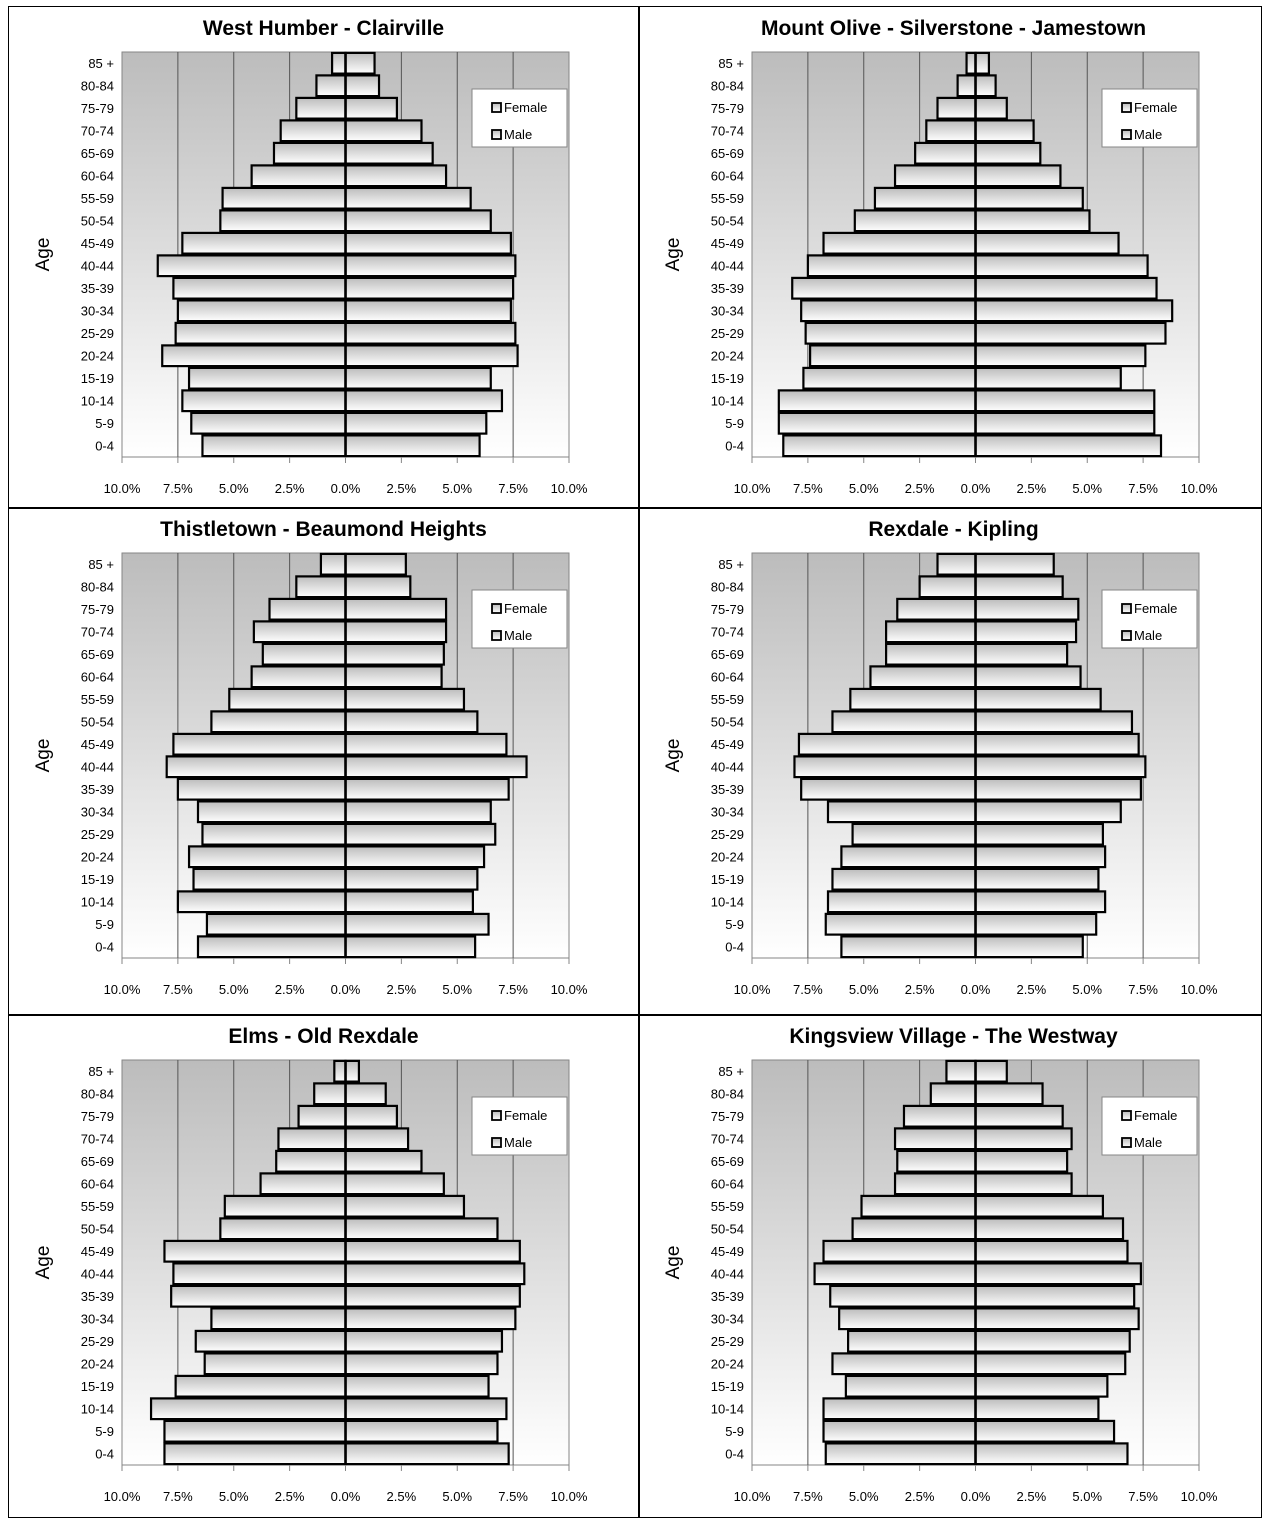 This screenshot has width=1264, height=1520. Describe the element at coordinates (97, 175) in the screenshot. I see `age-tick-label: 60-64` at that location.